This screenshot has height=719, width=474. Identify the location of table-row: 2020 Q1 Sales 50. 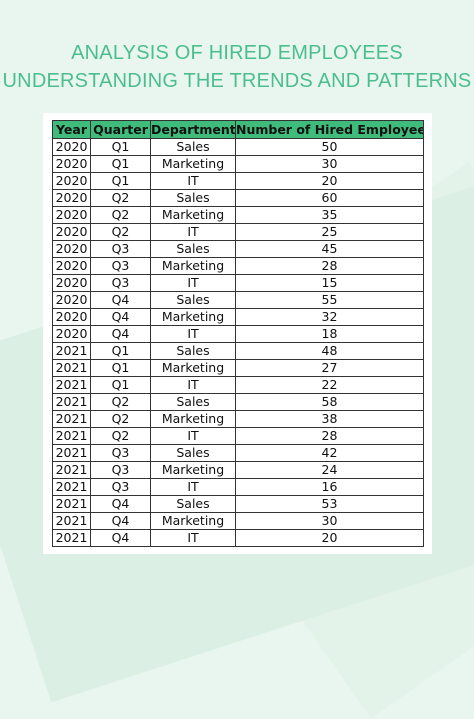
(238, 147).